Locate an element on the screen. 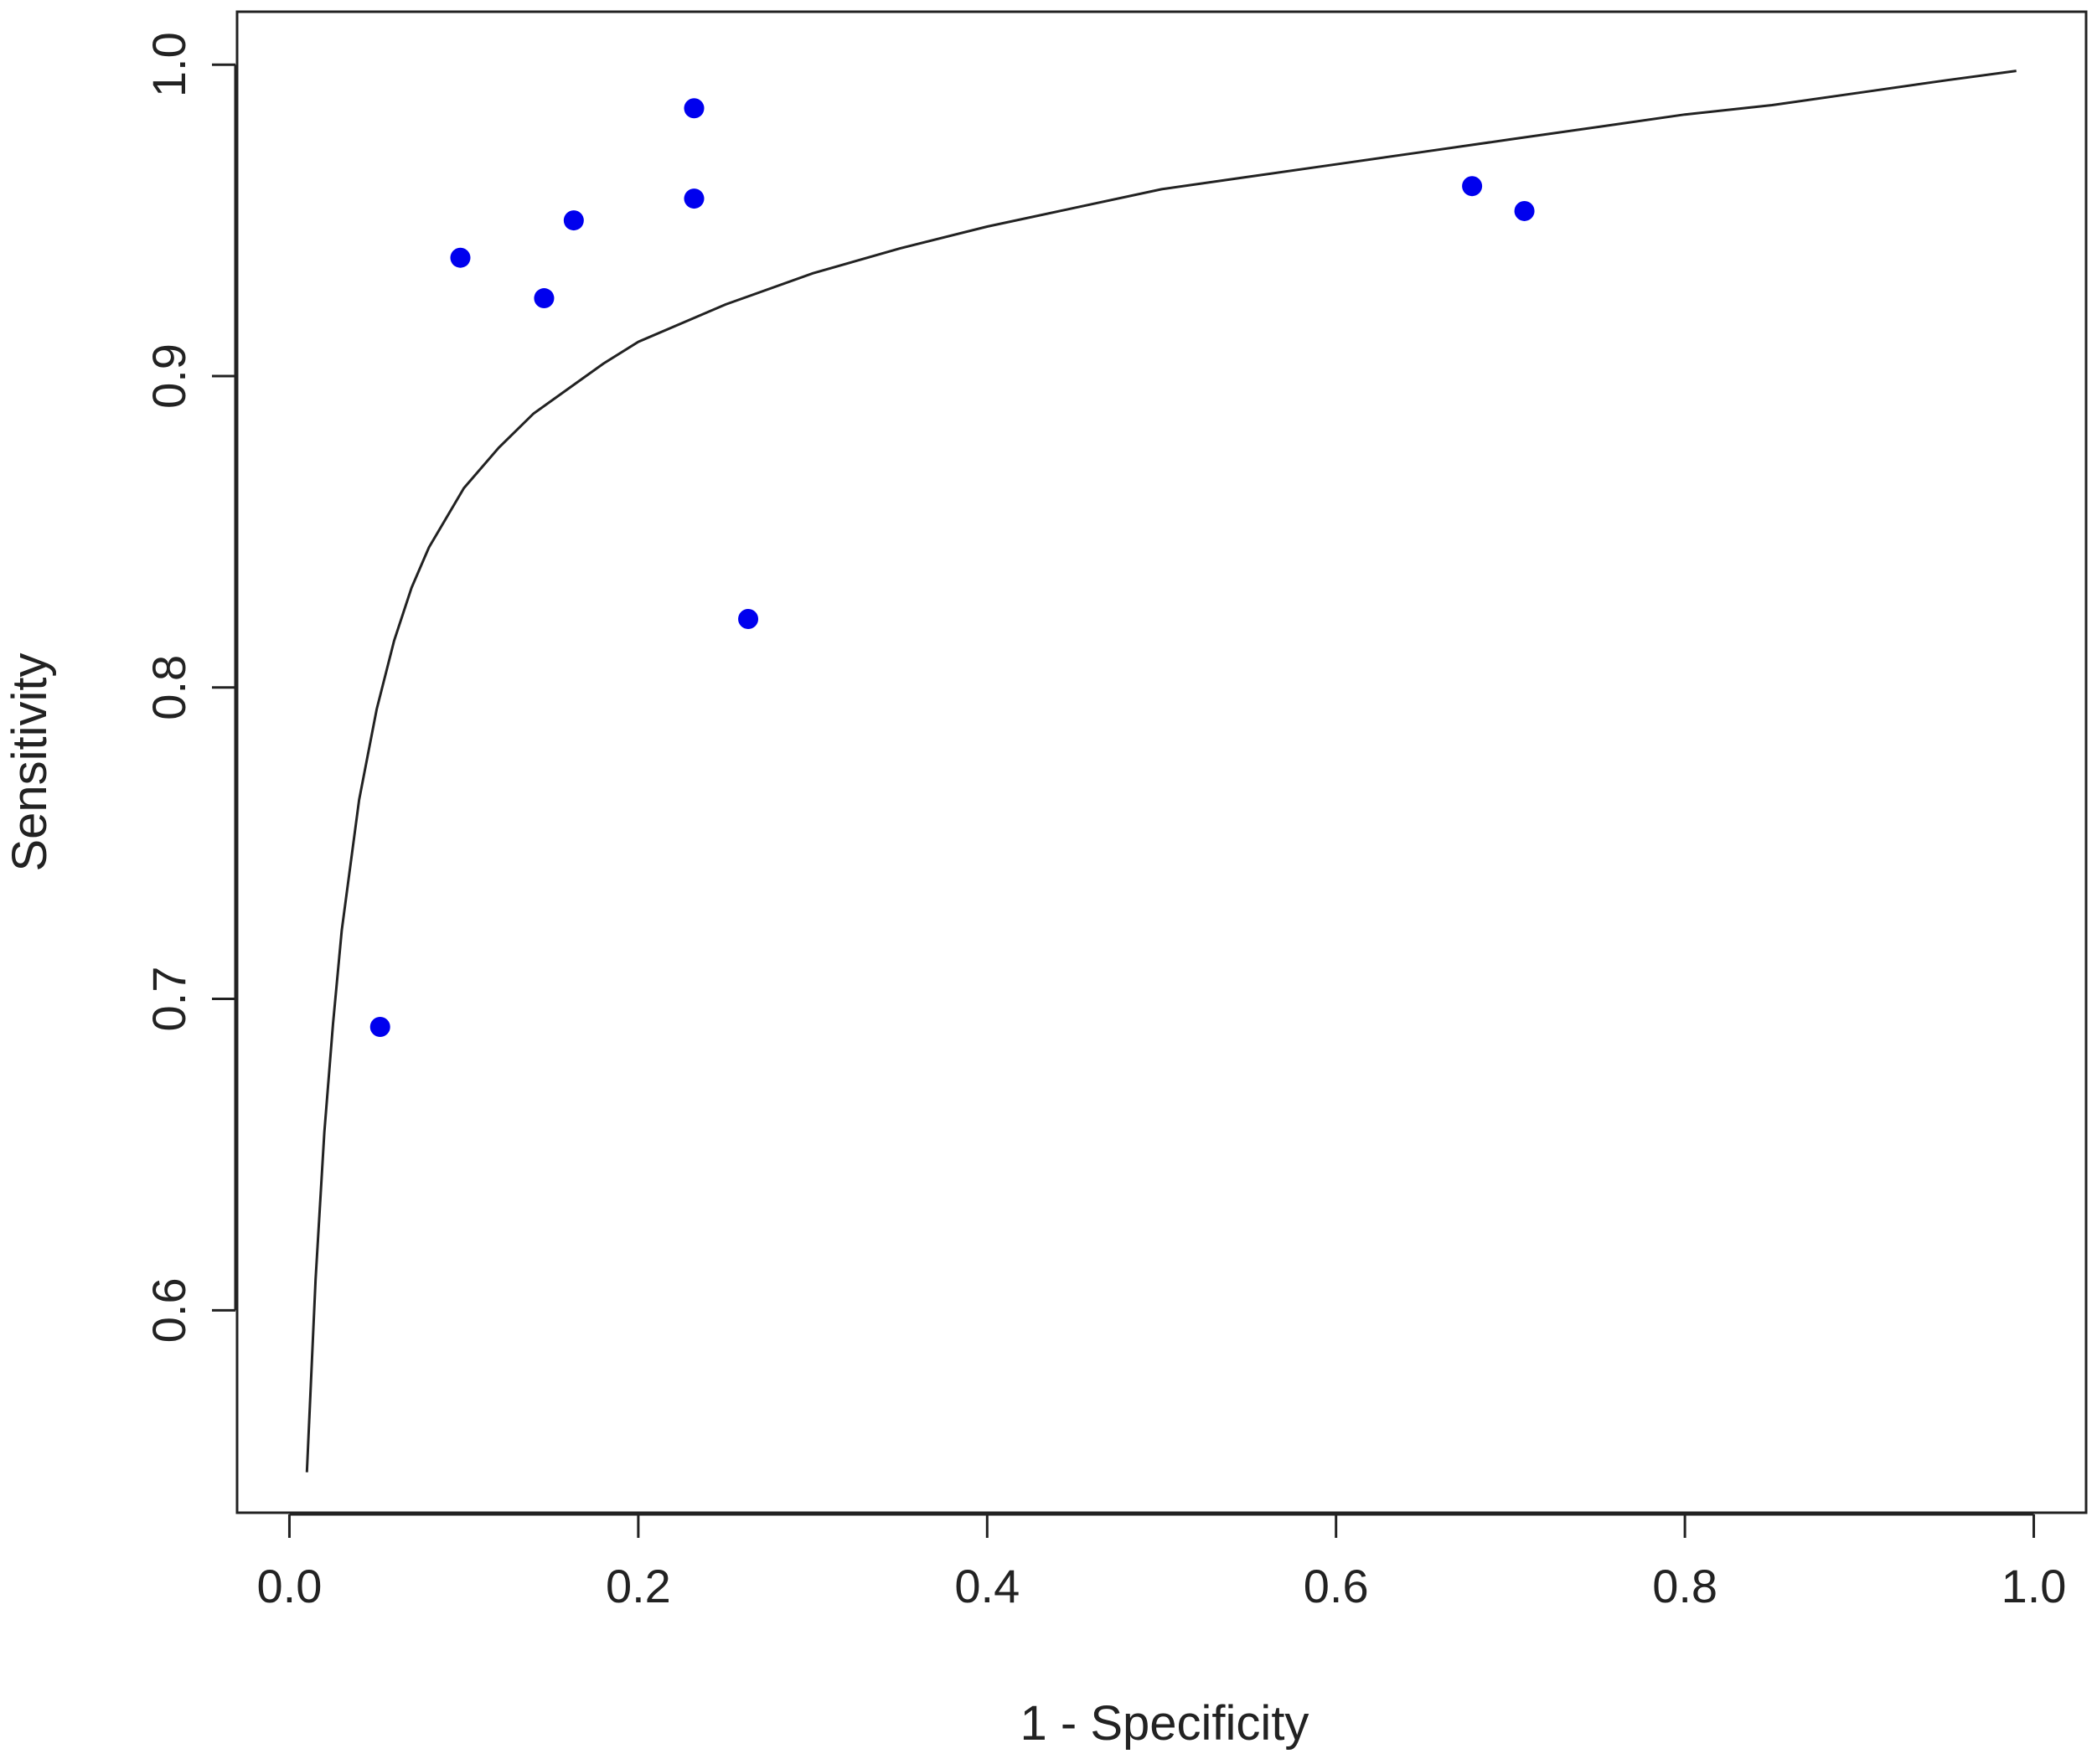 The width and height of the screenshot is (2097, 1764). y-axis-label: Sensitivity is located at coordinates (30, 761).